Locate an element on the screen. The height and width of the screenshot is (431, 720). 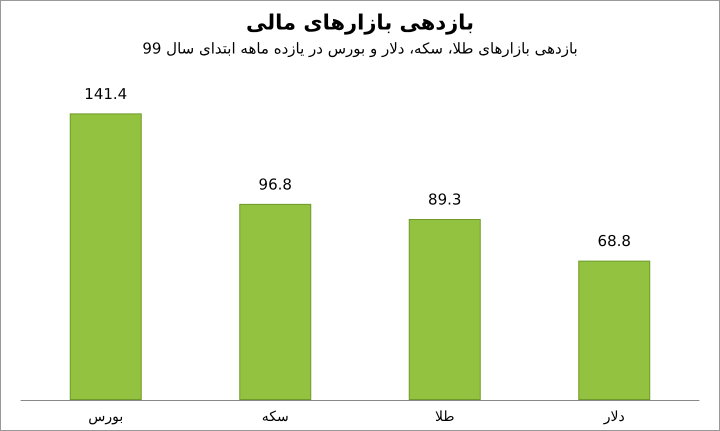
data-label: 141.4 is located at coordinates (106, 93).